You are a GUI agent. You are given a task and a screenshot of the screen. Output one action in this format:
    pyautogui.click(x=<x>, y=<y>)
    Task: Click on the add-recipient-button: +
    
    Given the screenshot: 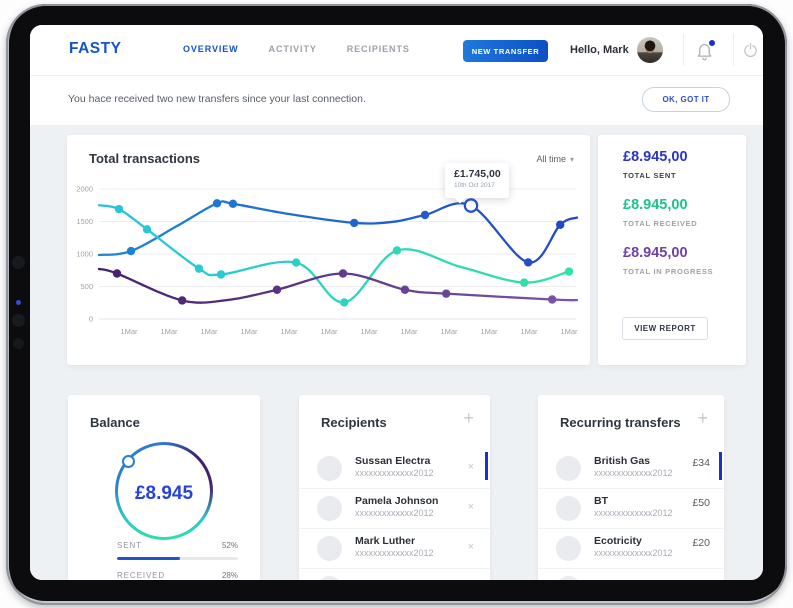 What is the action you would take?
    pyautogui.click(x=468, y=418)
    